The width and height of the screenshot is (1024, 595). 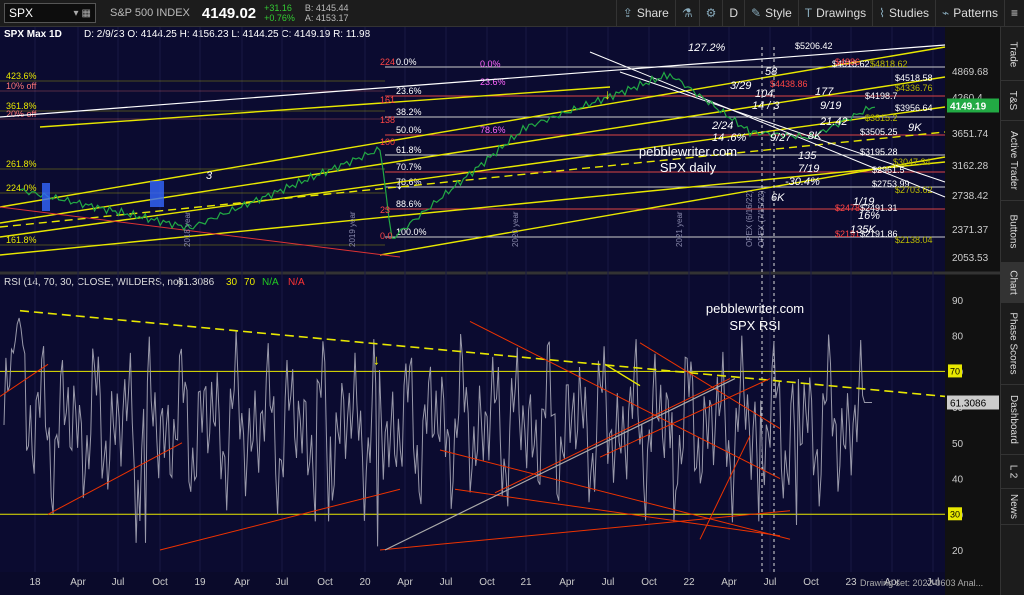 I want to click on settings-button: ⚙, so click(x=710, y=13).